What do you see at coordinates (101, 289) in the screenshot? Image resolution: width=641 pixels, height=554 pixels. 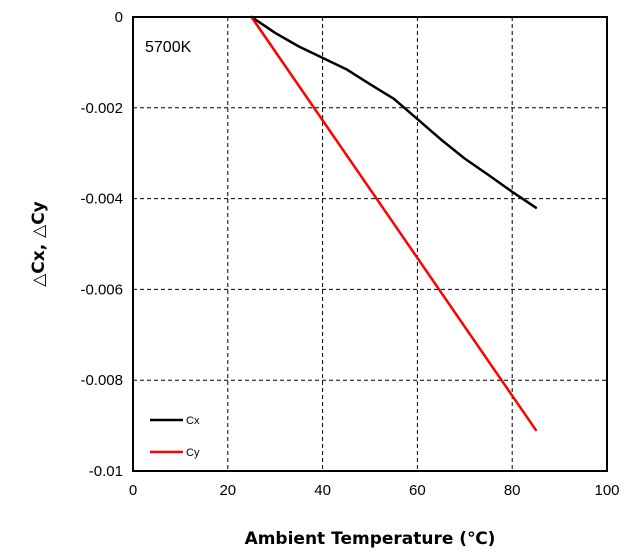 I see `y-tick-label: -0.006` at bounding box center [101, 289].